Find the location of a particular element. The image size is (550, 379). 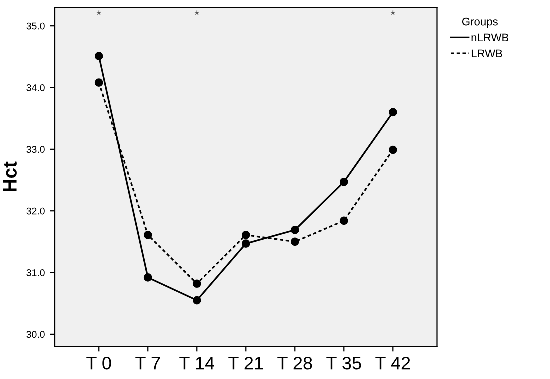

y-tick-label: 33.0 is located at coordinates (35, 150).